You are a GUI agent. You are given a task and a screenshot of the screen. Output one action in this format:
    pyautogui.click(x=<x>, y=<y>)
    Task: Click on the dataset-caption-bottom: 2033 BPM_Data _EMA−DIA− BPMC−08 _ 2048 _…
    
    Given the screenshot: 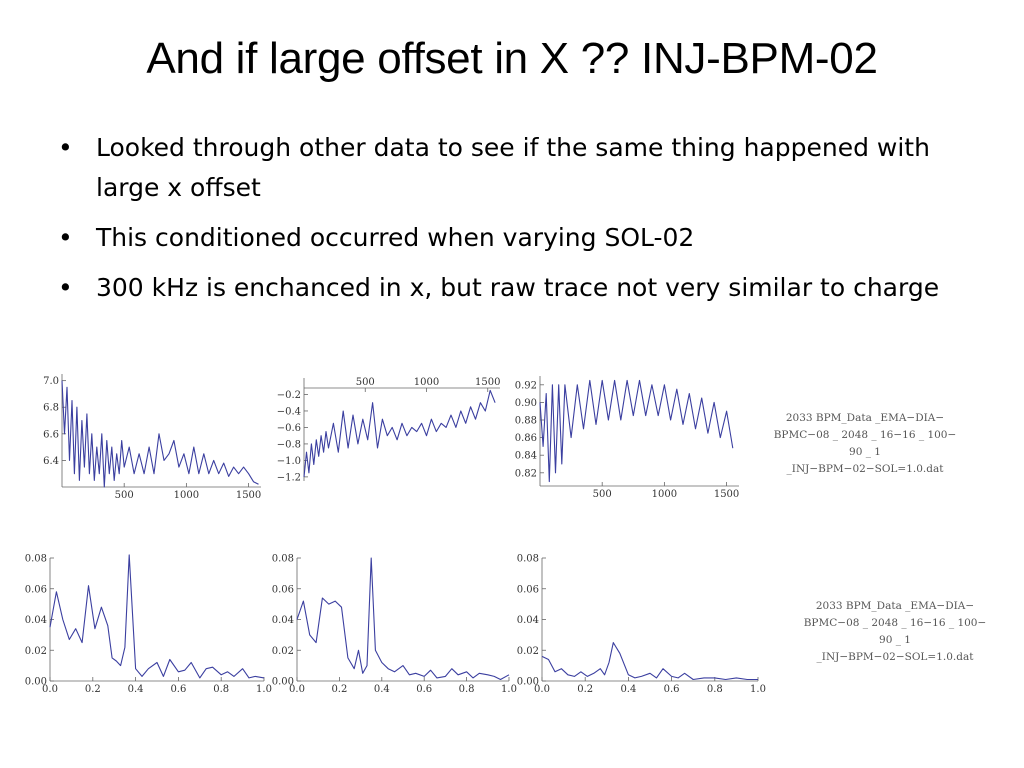 What is the action you would take?
    pyautogui.click(x=895, y=632)
    